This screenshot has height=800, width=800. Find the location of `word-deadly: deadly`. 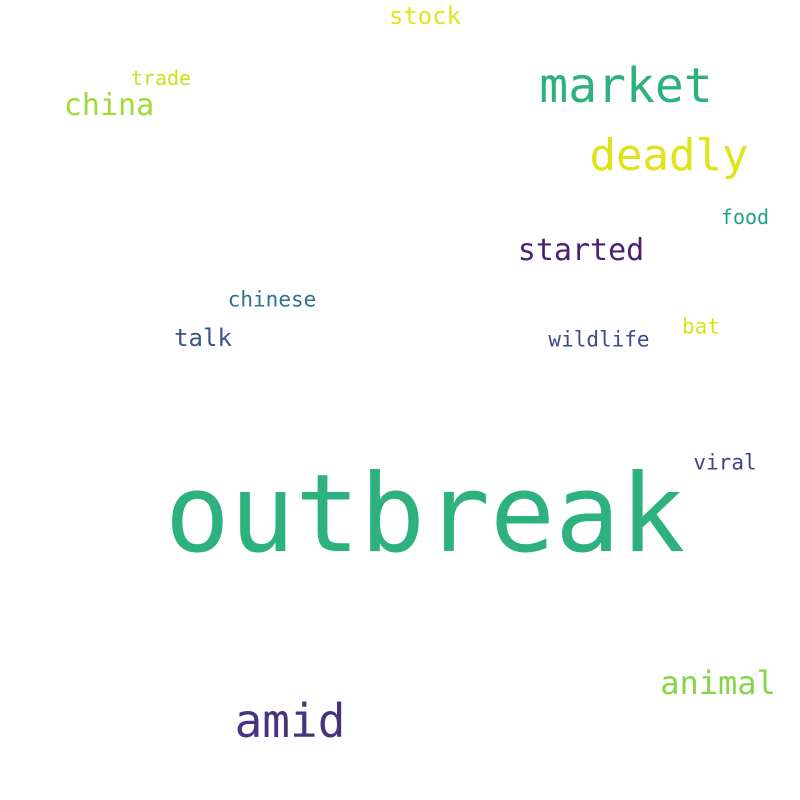

word-deadly: deadly is located at coordinates (669, 155).